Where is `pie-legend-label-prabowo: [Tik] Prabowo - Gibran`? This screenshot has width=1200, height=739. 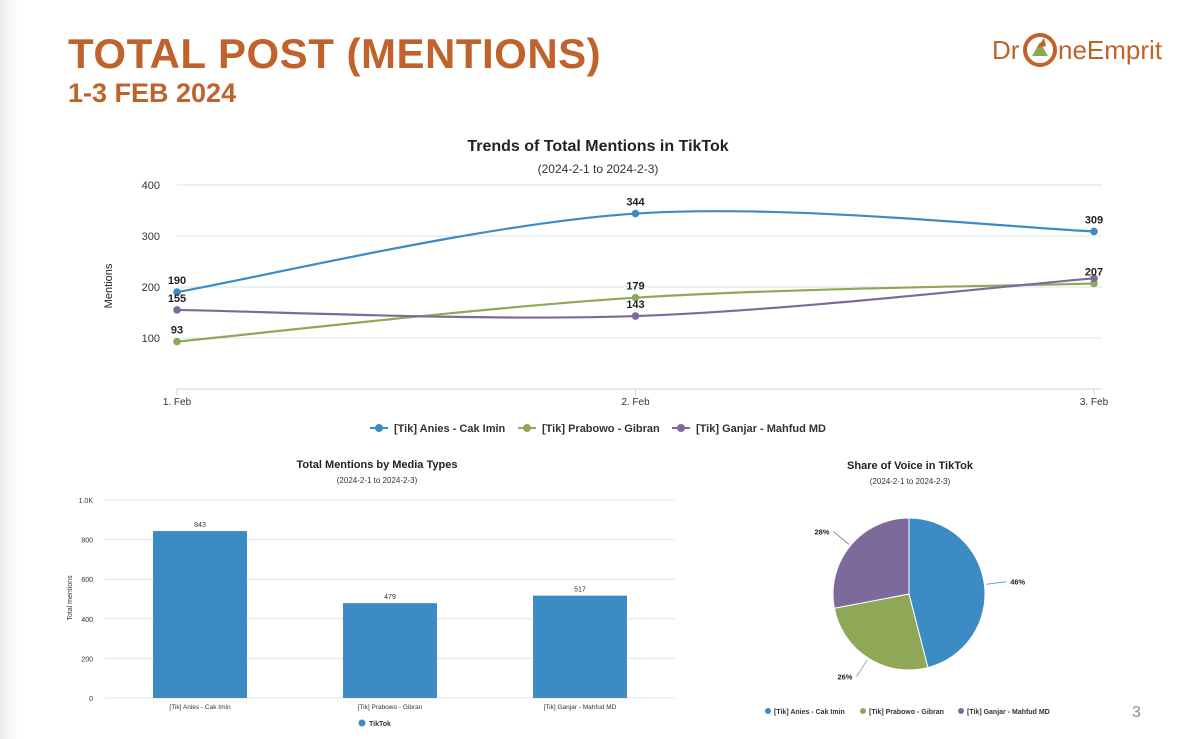
pie-legend-label-prabowo: [Tik] Prabowo - Gibran is located at coordinates (906, 712).